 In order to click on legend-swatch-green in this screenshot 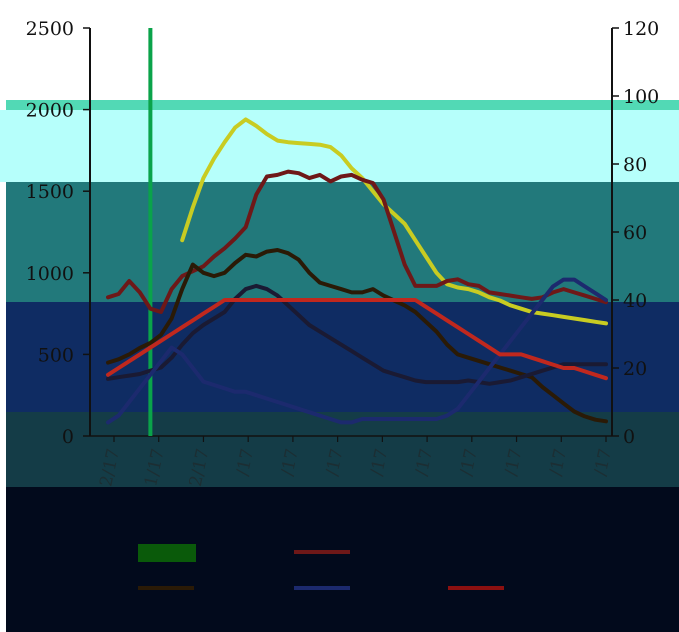, I will do `click(167, 553)`.